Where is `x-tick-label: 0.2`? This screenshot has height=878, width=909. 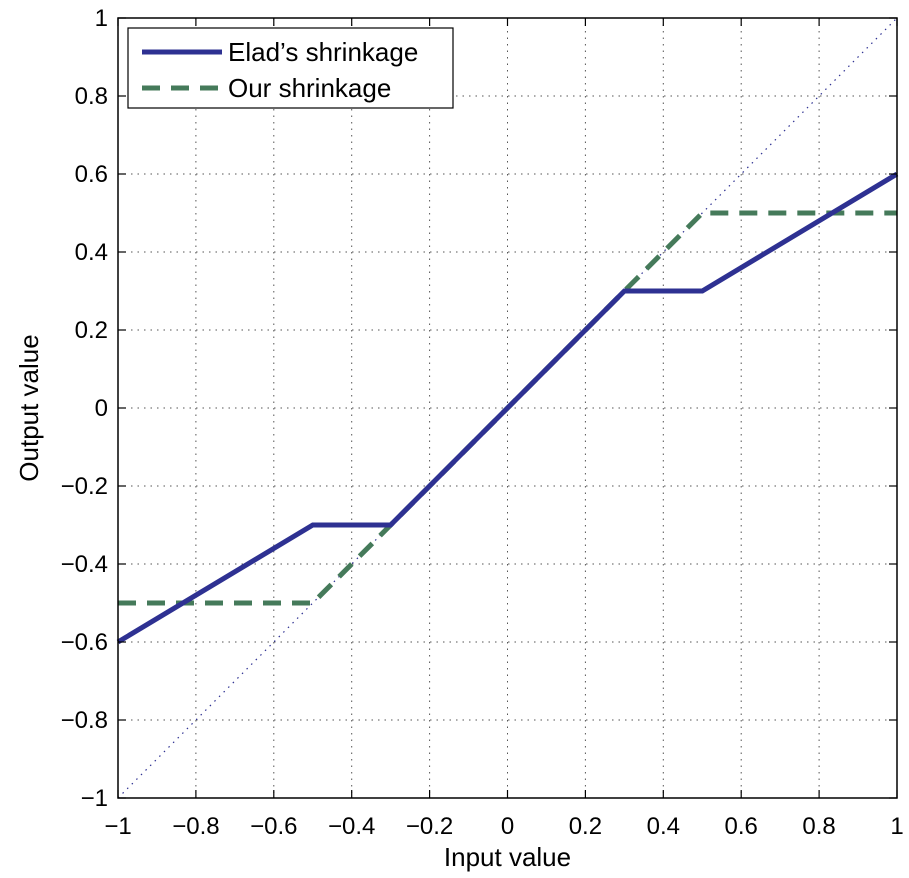
x-tick-label: 0.2 is located at coordinates (585, 826).